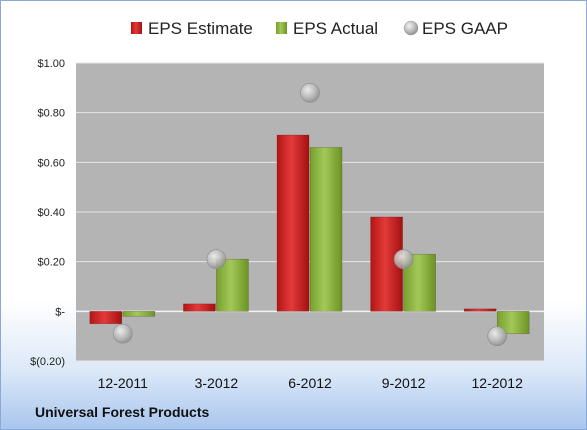  Describe the element at coordinates (335, 28) in the screenshot. I see `eps-actual-legend-label: EPS Actual` at that location.